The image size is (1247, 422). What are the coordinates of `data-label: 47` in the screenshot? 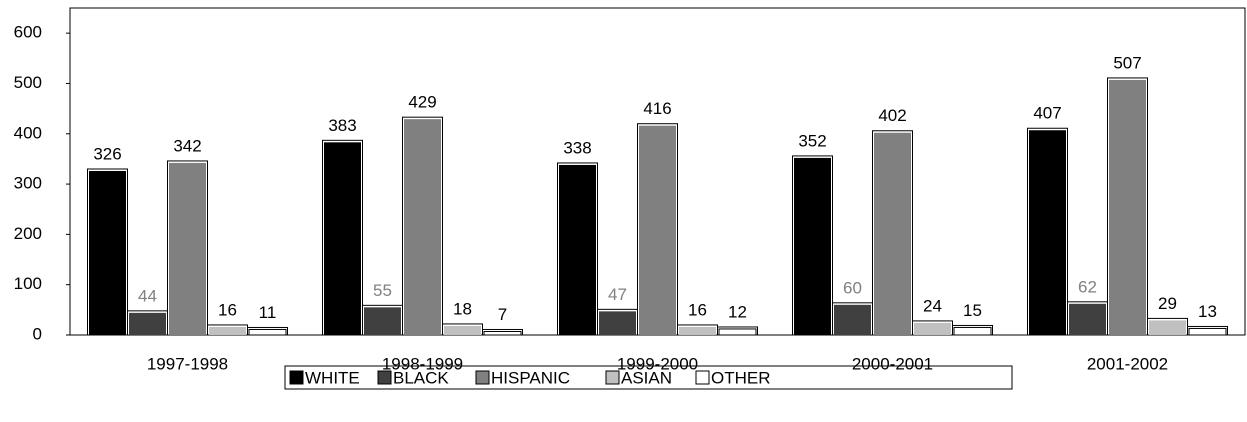 It's located at (617, 294).